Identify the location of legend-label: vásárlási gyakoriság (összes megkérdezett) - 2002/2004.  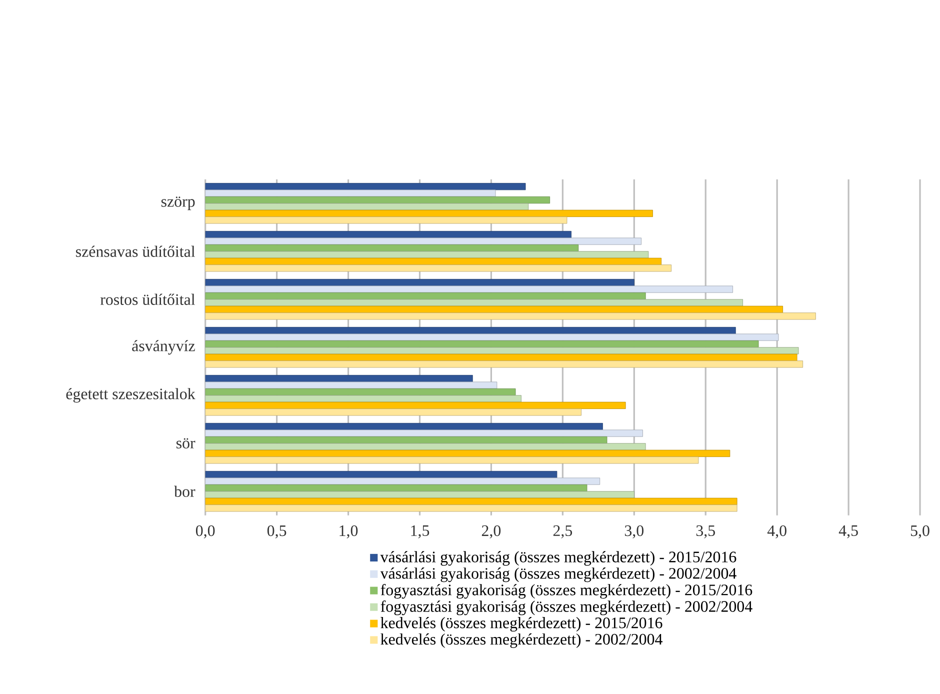
(558, 575).